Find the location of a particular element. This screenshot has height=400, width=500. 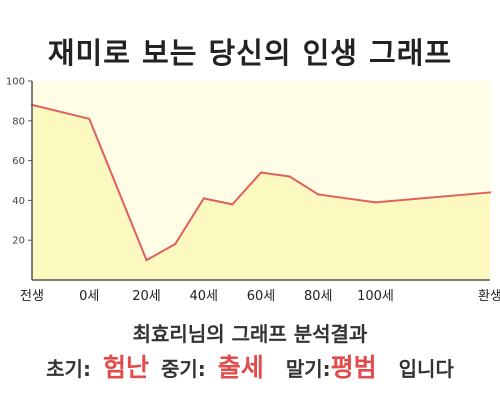

mid-label: 중기: is located at coordinates (183, 369).